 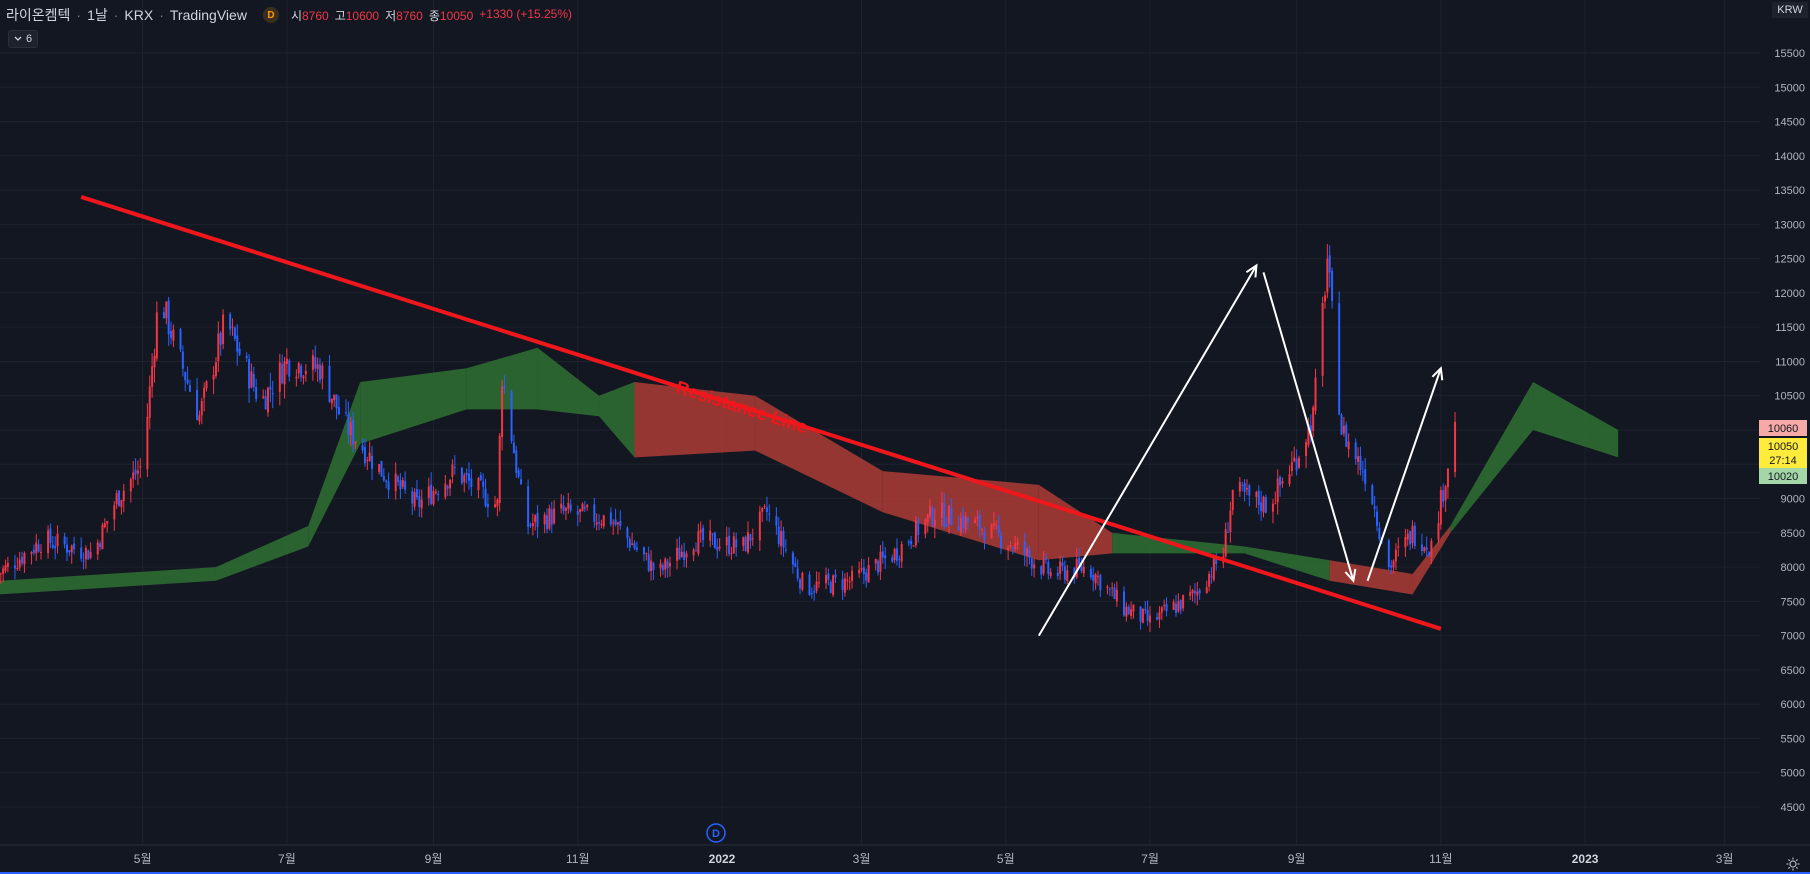 I want to click on dividend-marker-circle, so click(x=716, y=833).